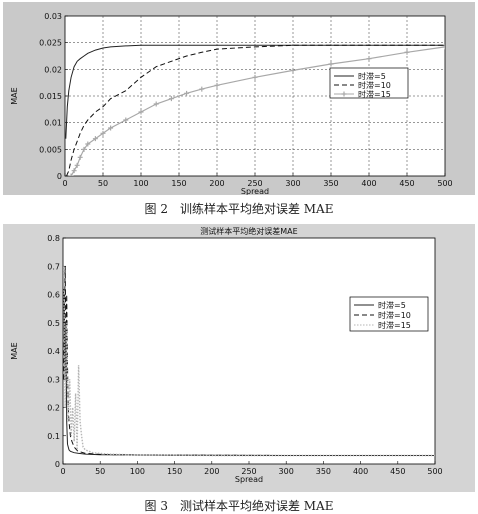 This screenshot has height=514, width=478. Describe the element at coordinates (53, 408) in the screenshot. I see `y-tick-label: 0.2` at that location.